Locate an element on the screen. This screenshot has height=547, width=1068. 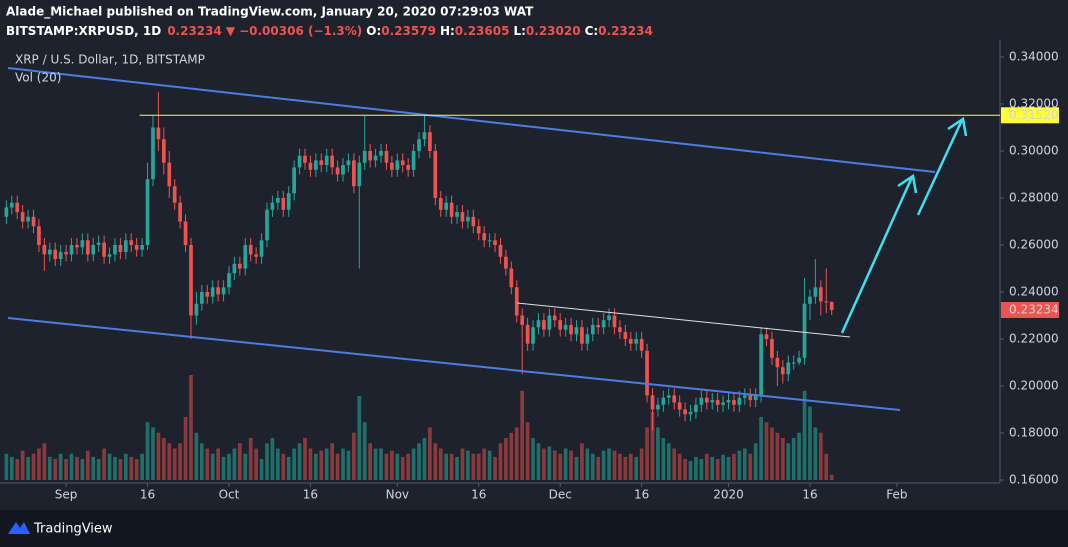
symbol-line-part: 0.23605 is located at coordinates (482, 31).